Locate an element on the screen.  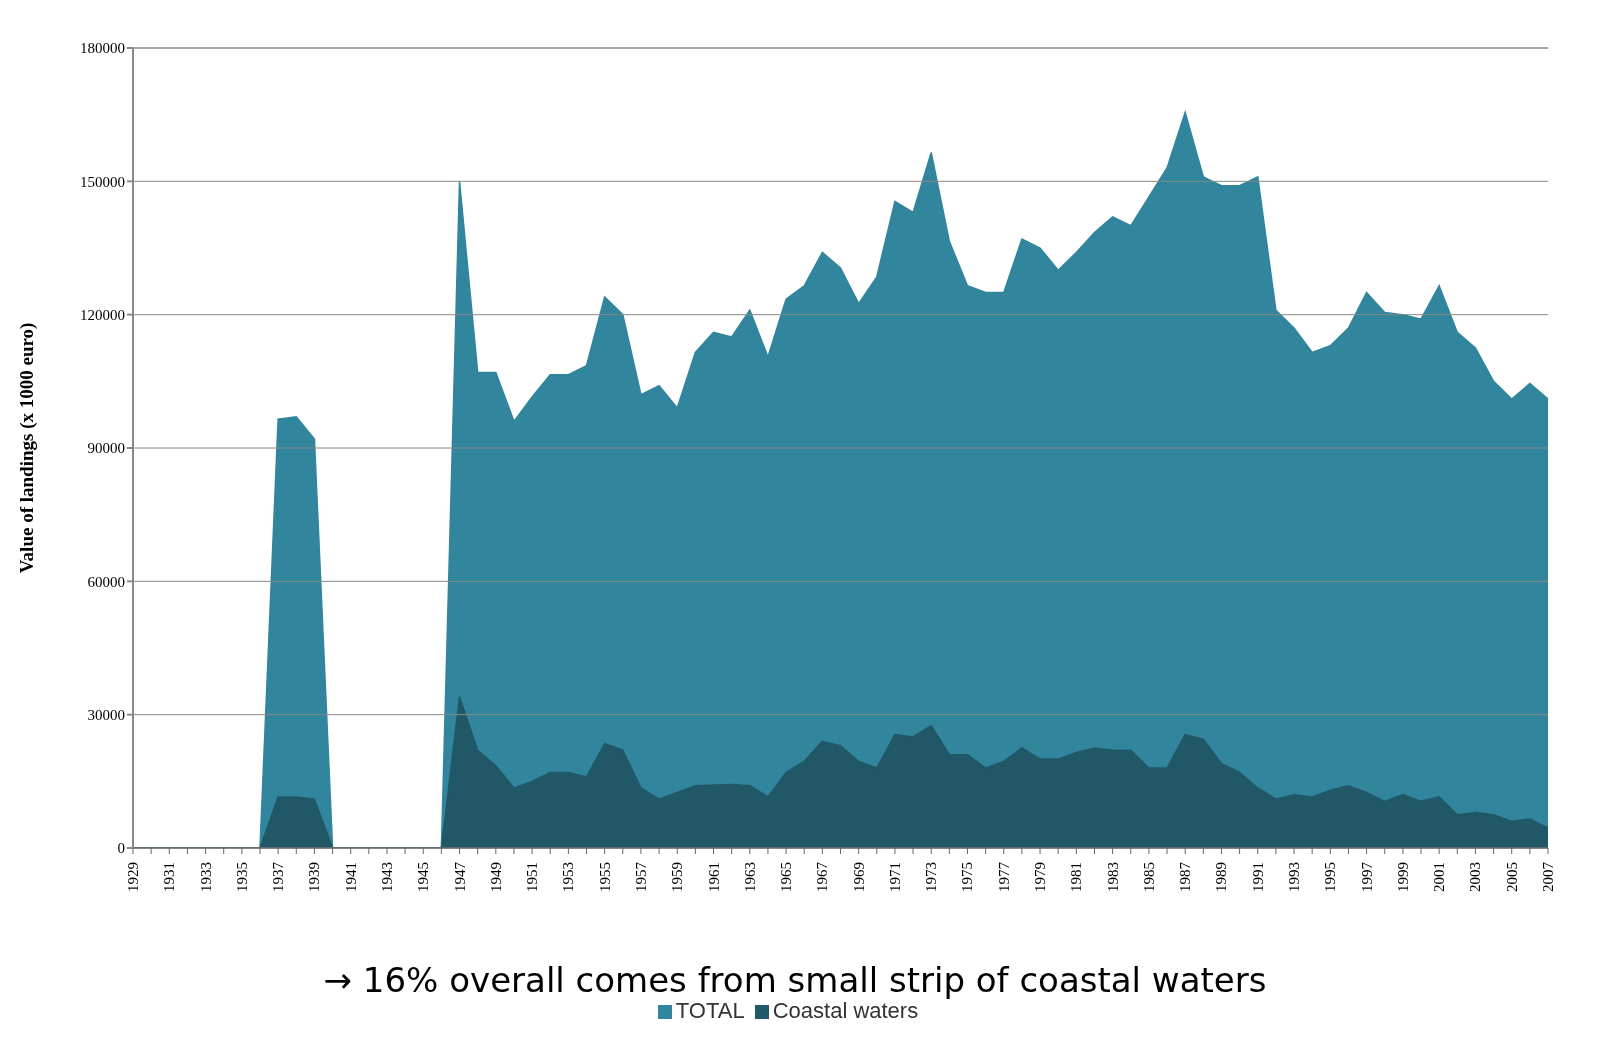
x-tick-label: 1983 is located at coordinates (1112, 877).